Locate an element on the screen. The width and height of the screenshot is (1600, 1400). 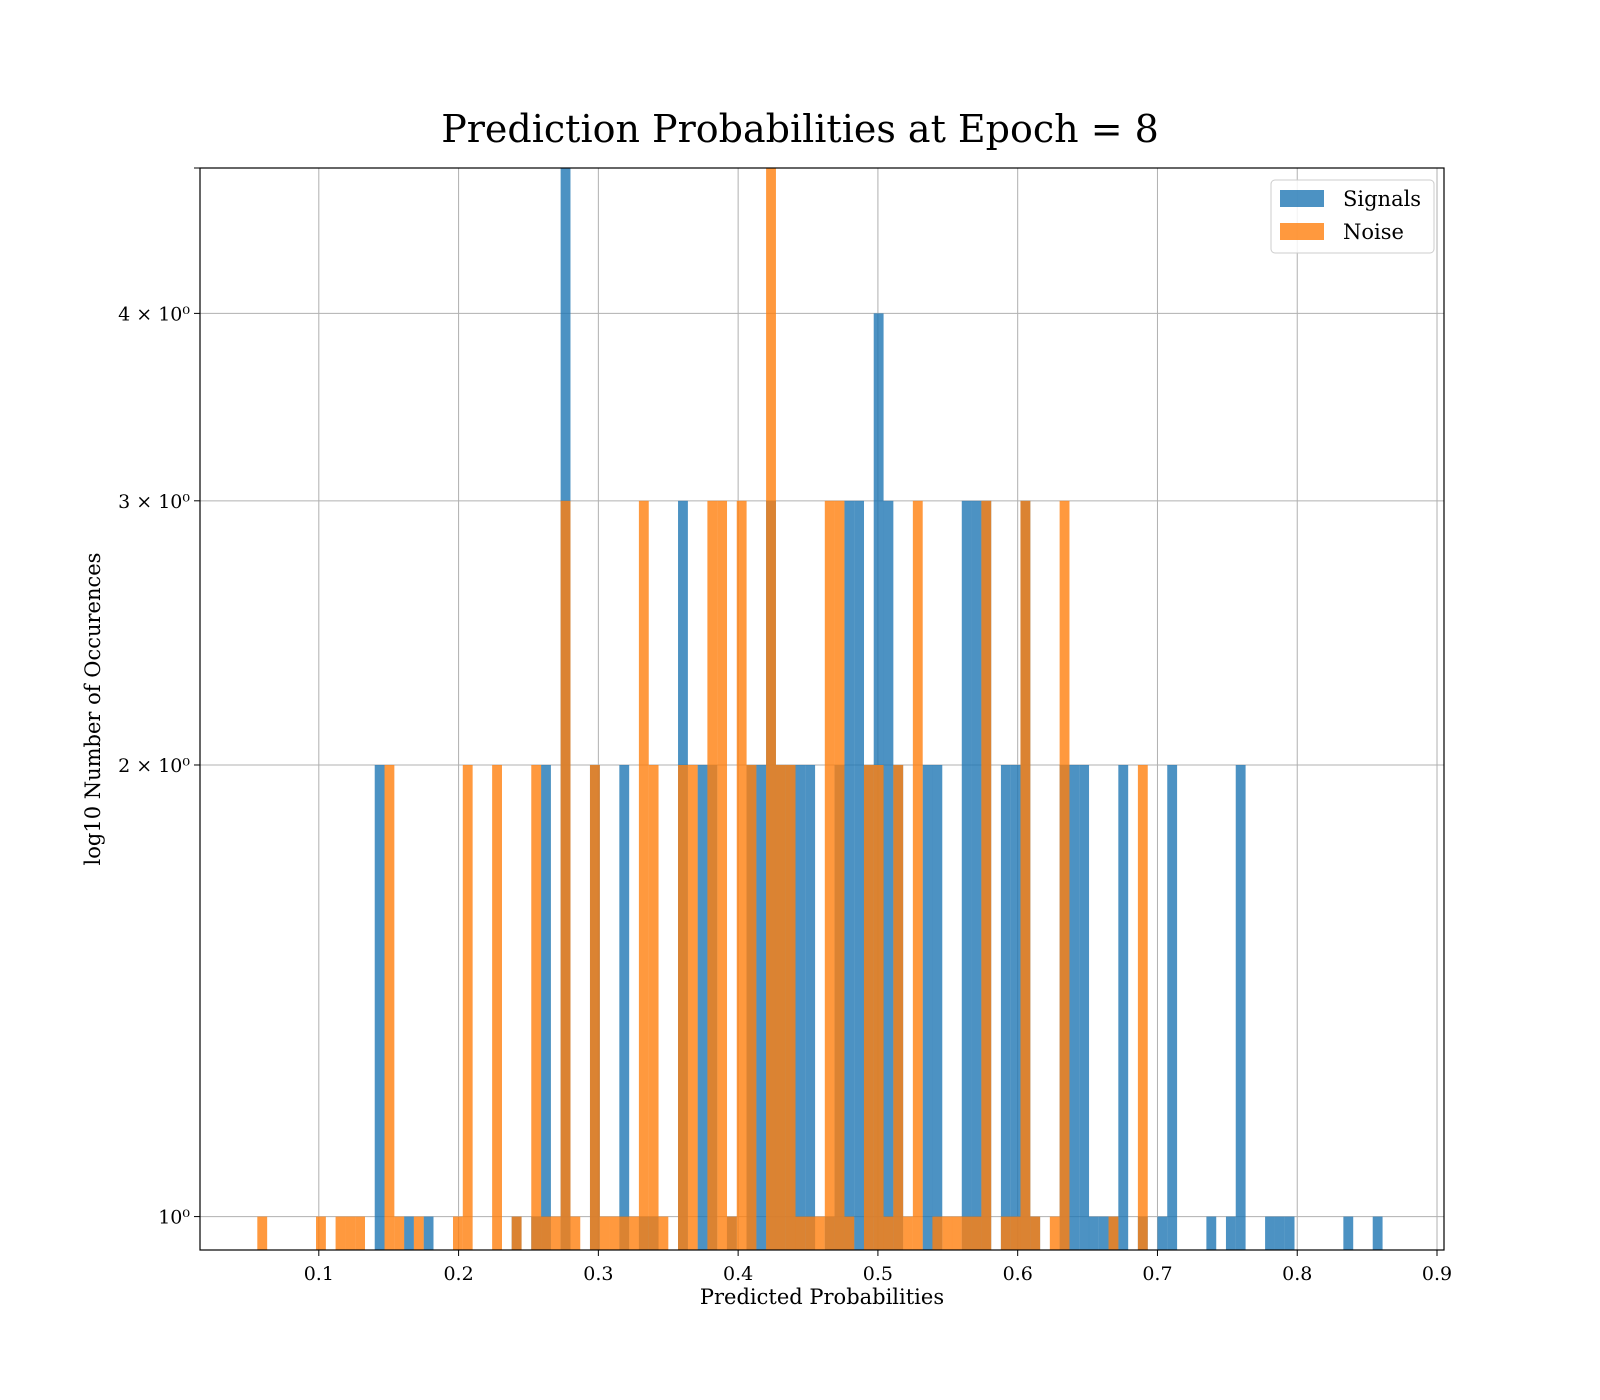
legend-swatch-signals is located at coordinates (1302, 198).